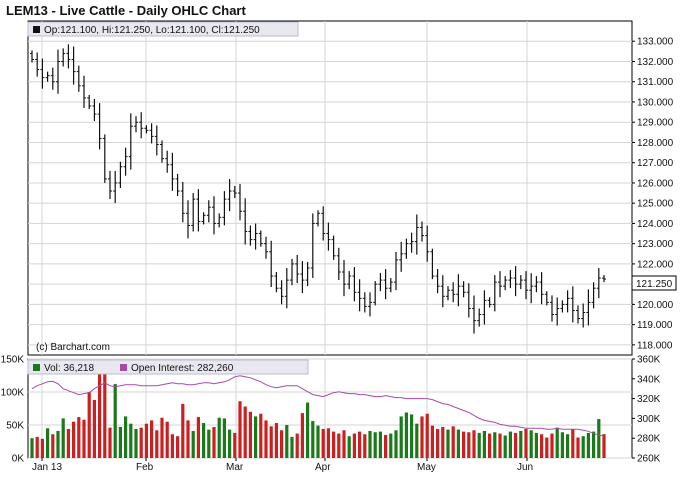 This screenshot has width=685, height=483. Describe the element at coordinates (655, 62) in the screenshot. I see `price-tick-label: 132.000` at that location.